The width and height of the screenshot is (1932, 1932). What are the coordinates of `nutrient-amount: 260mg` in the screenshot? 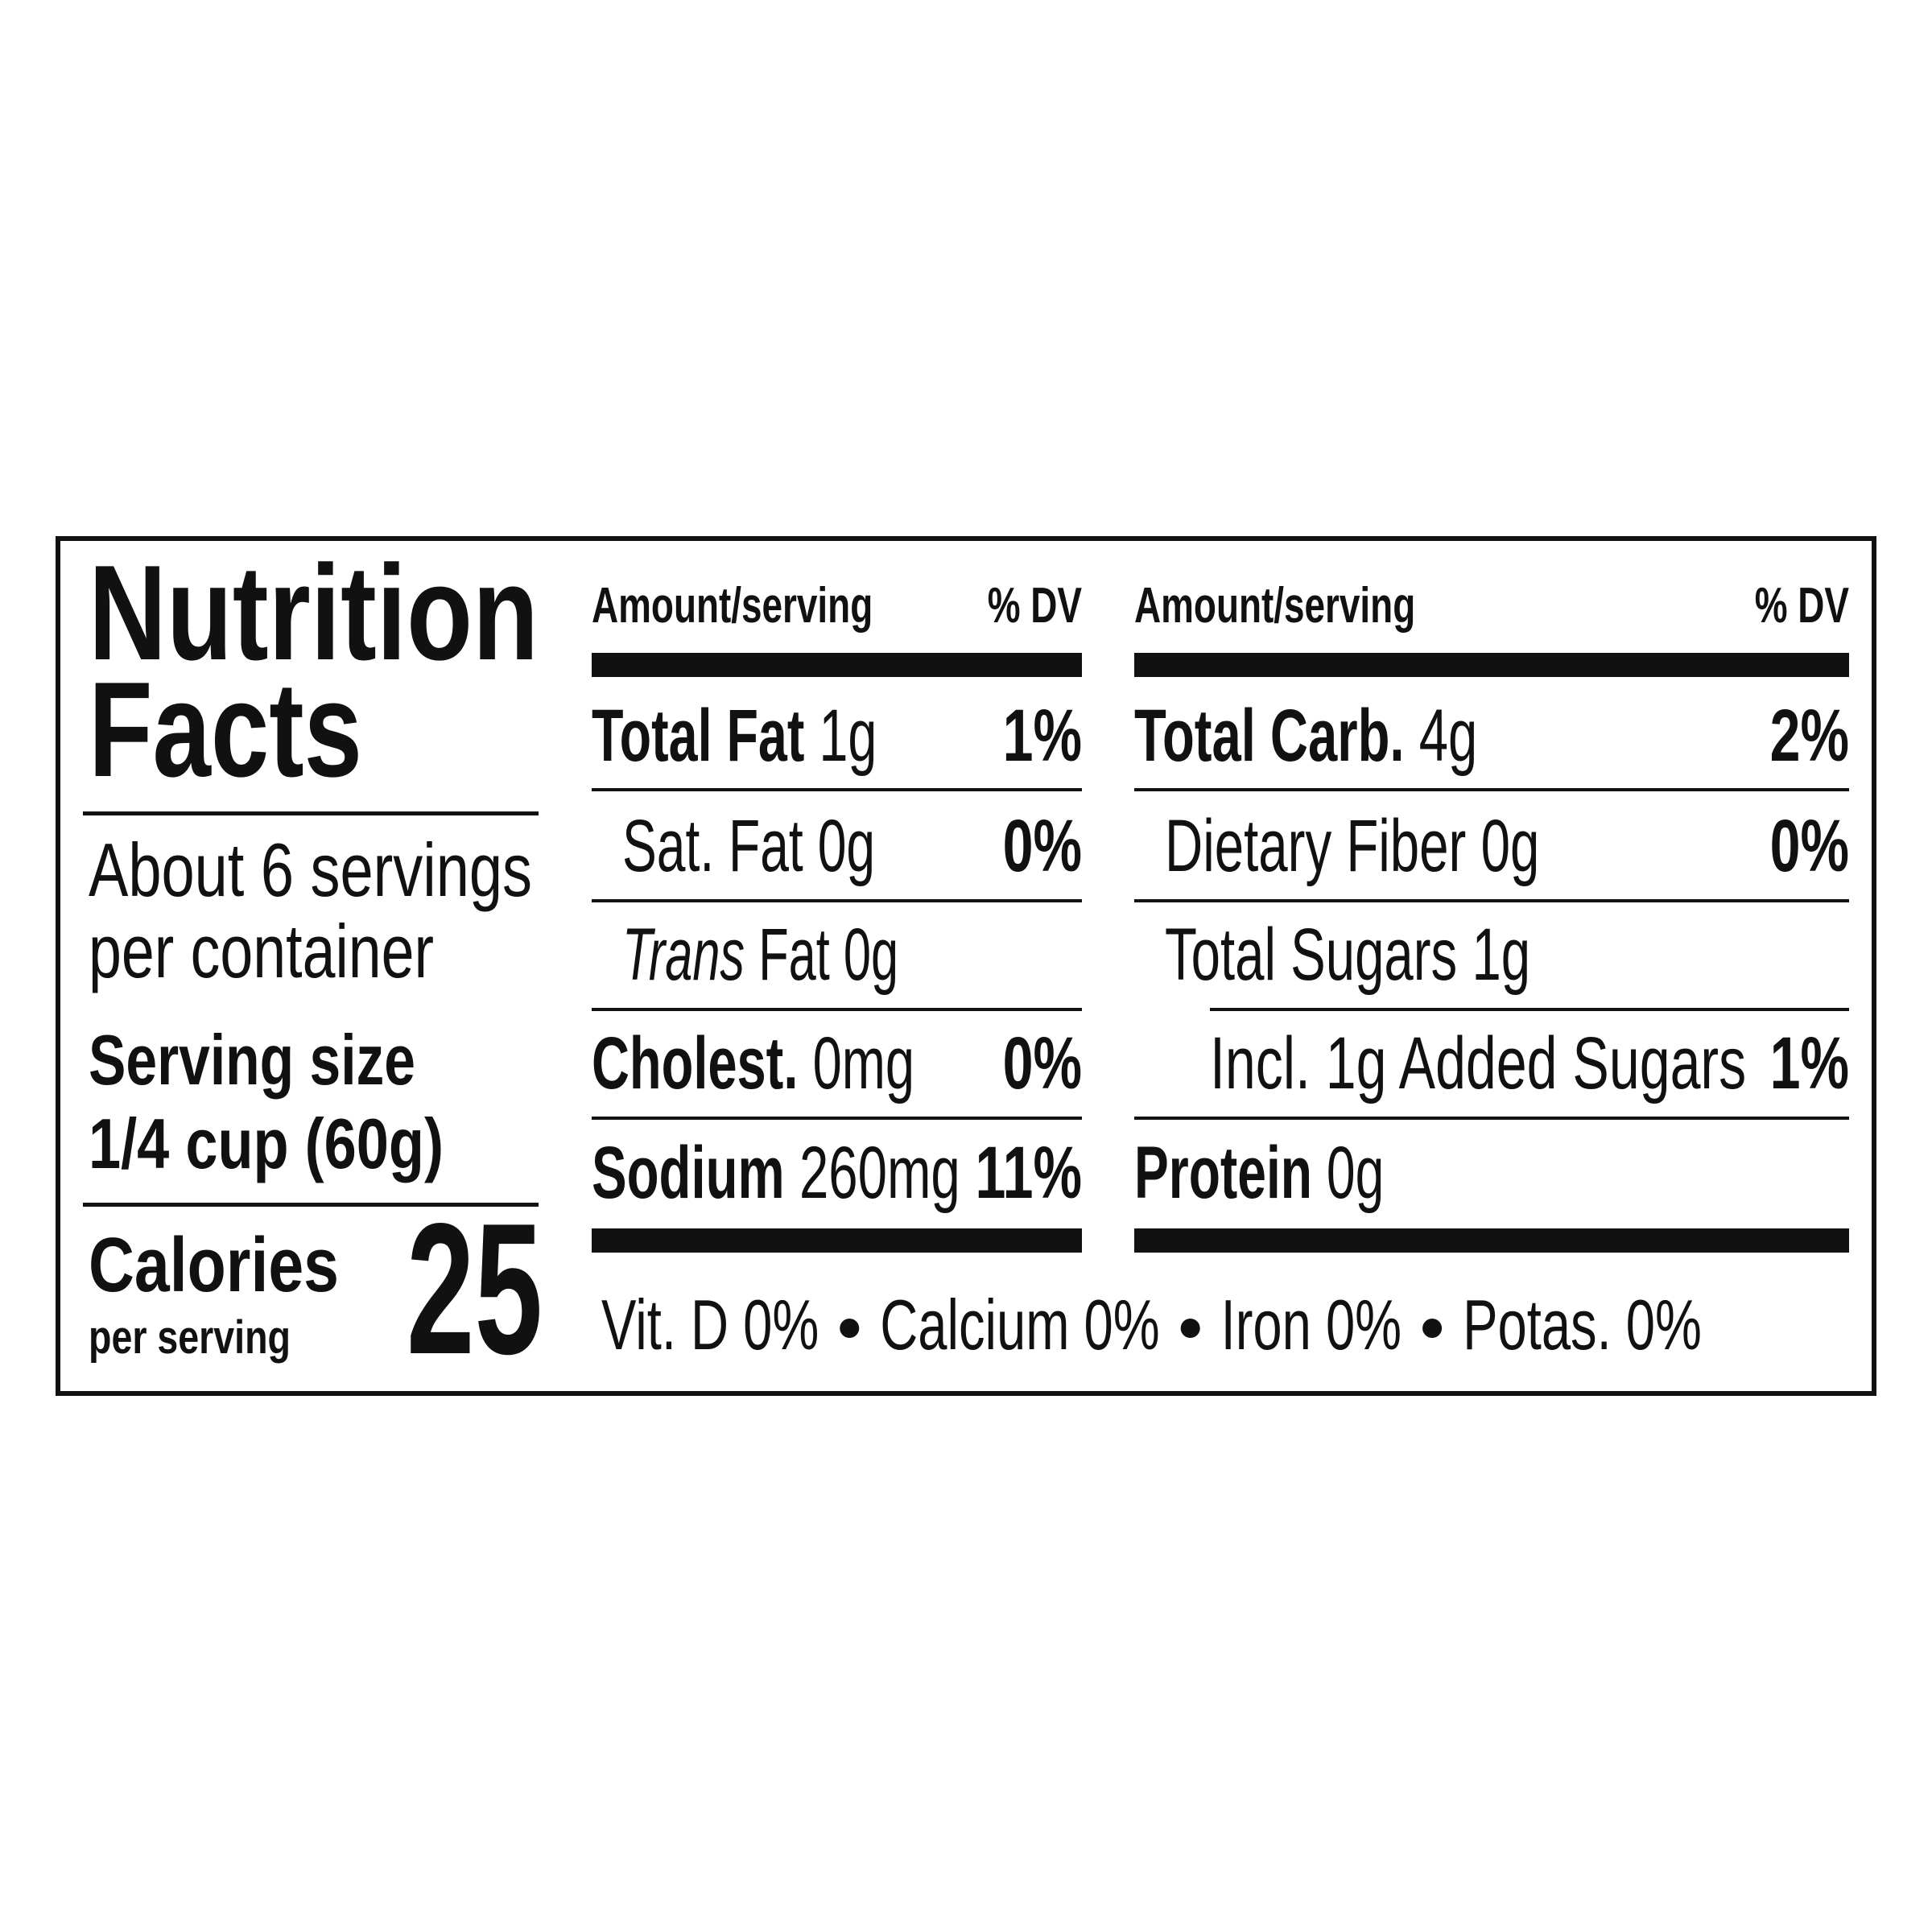 It's located at (879, 1173).